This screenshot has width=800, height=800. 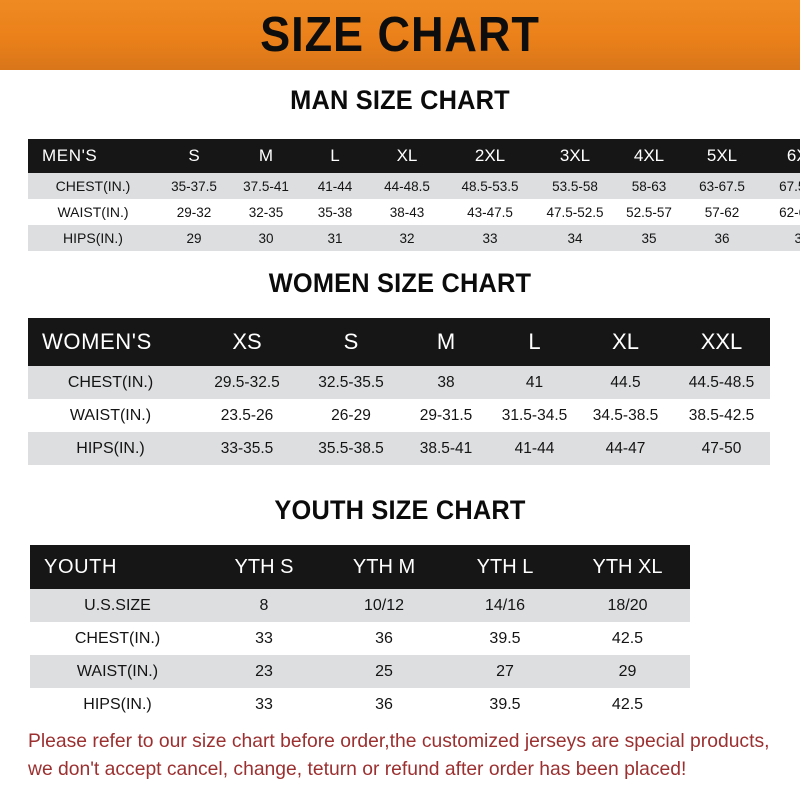 I want to click on women-col-header: XXL, so click(x=721, y=342).